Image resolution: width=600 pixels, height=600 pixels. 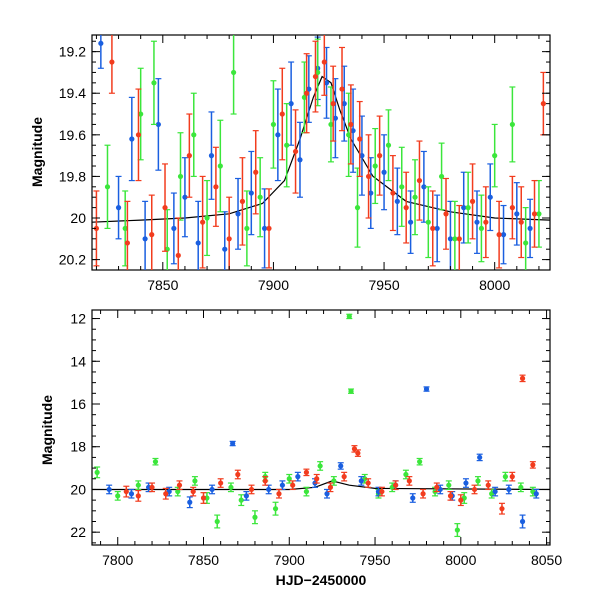 What do you see at coordinates (383, 285) in the screenshot?
I see `x-tick-label: 7950` at bounding box center [383, 285].